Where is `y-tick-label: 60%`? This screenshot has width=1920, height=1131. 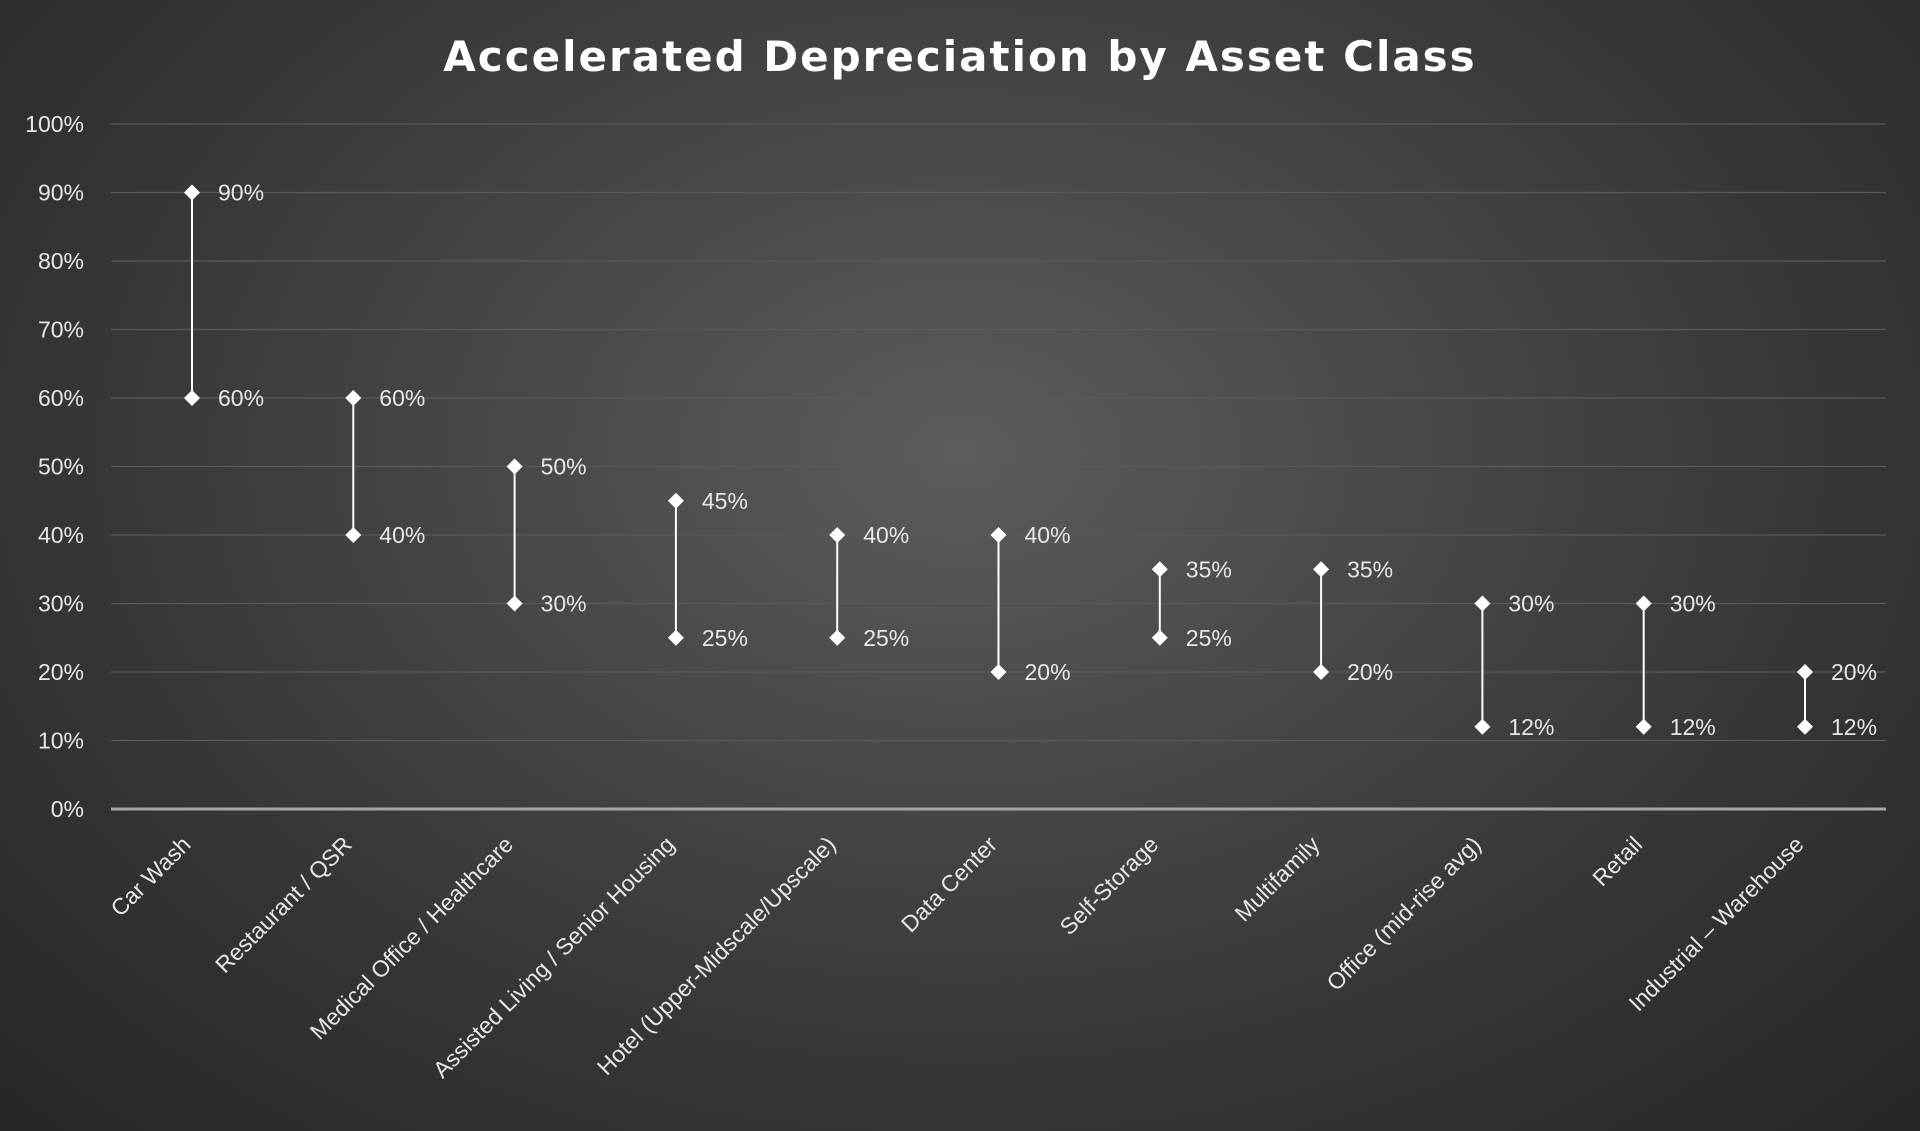 y-tick-label: 60% is located at coordinates (61, 398).